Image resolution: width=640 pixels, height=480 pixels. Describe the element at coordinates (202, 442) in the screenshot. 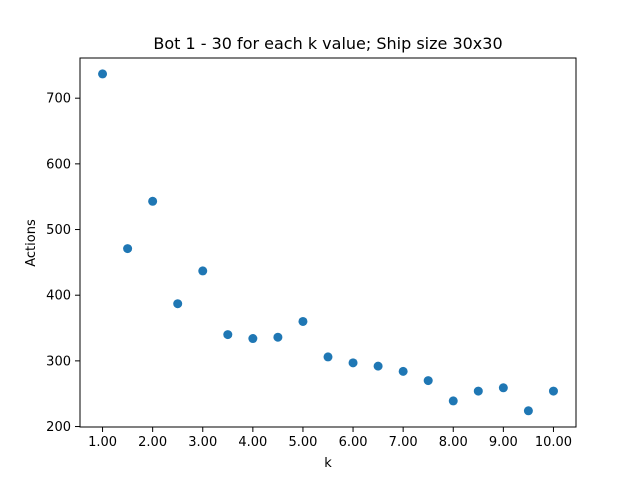

I see `x-tick-label: 3.00` at that location.